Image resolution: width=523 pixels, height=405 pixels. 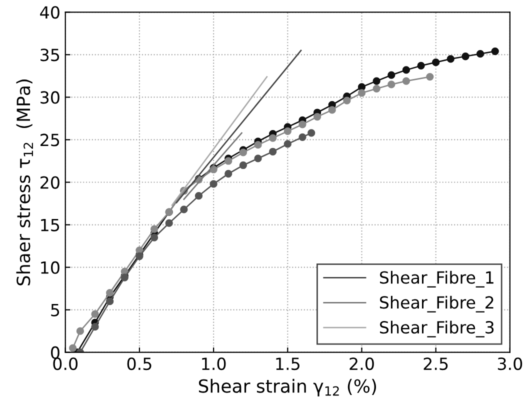 I want to click on x-tick-label: 2.0, so click(x=362, y=364).